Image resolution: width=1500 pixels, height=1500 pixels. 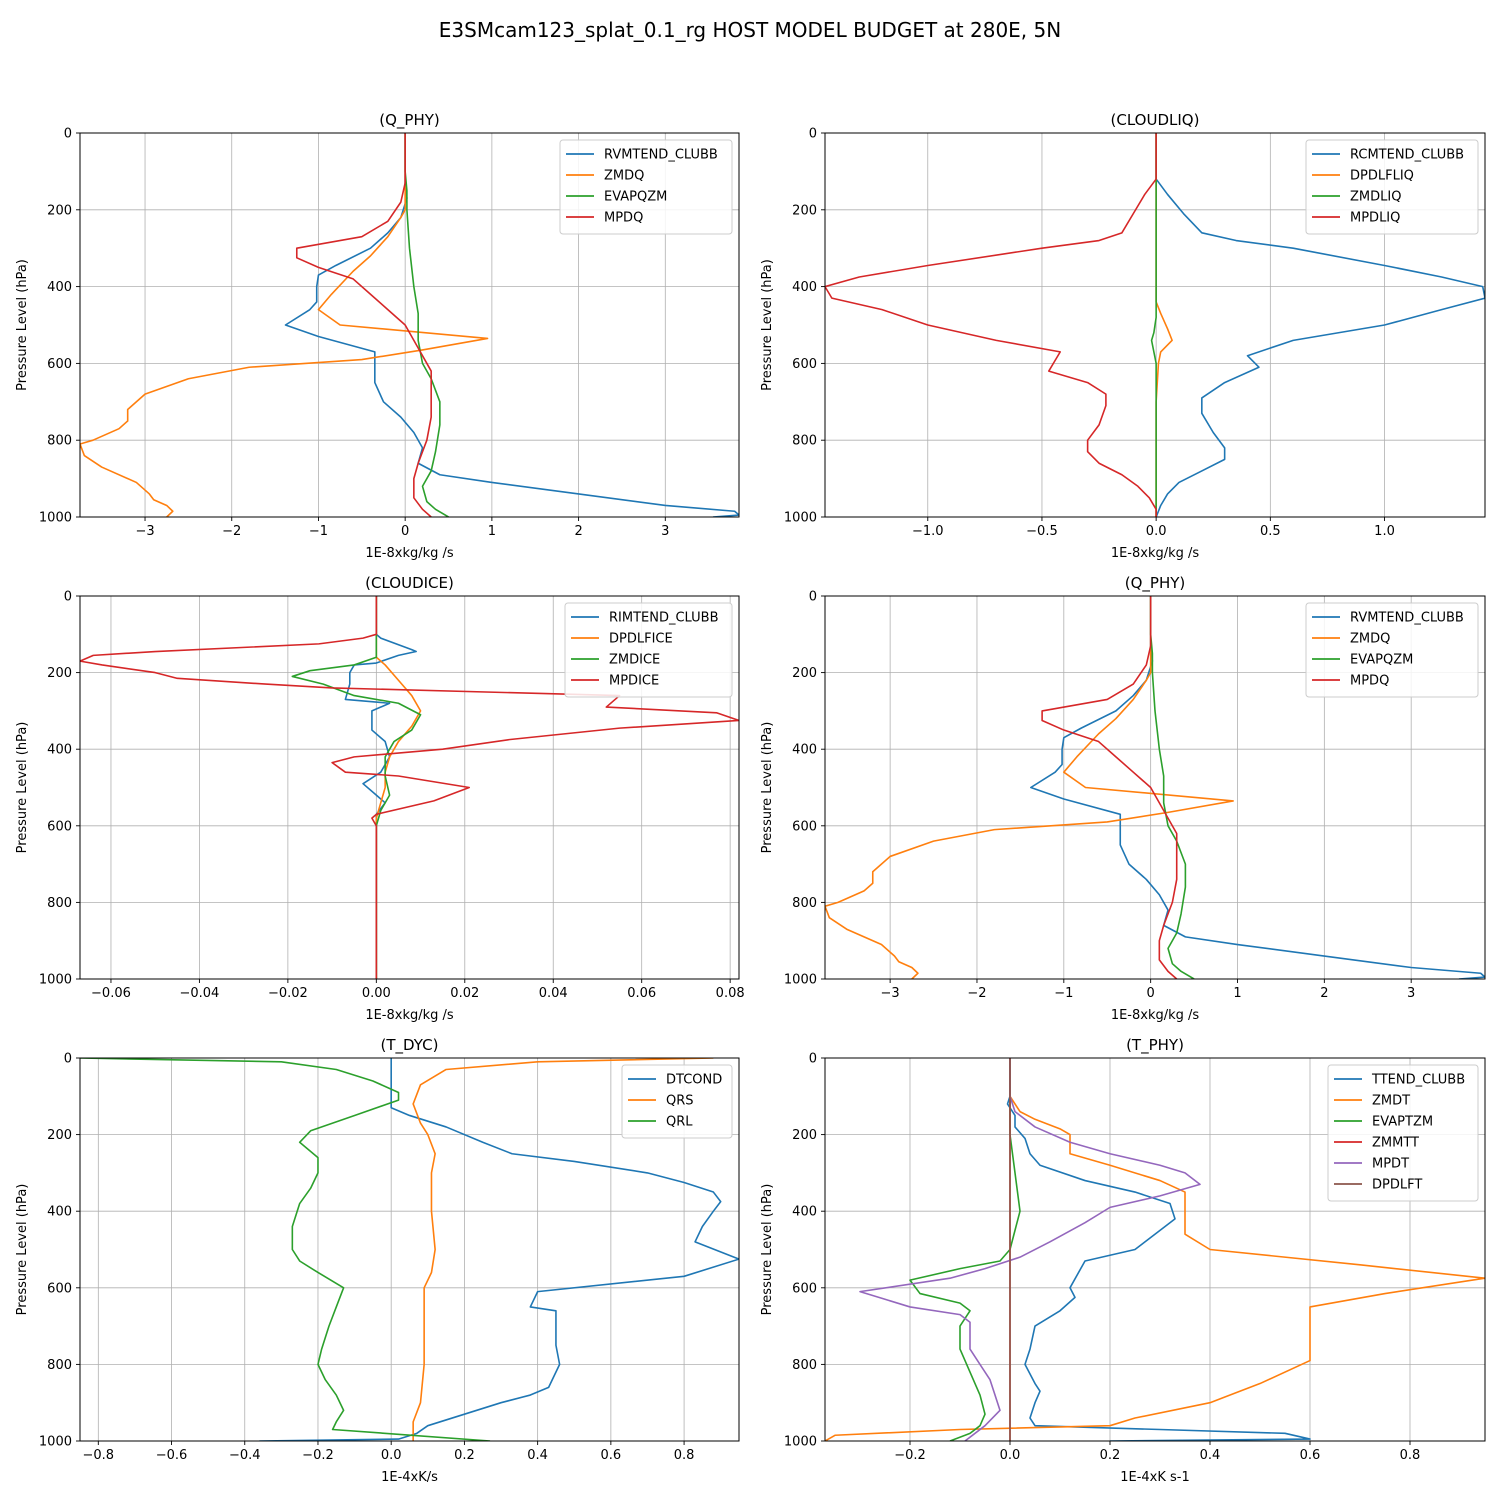 I want to click on series-line-rimtend-clubb, so click(x=380, y=787).